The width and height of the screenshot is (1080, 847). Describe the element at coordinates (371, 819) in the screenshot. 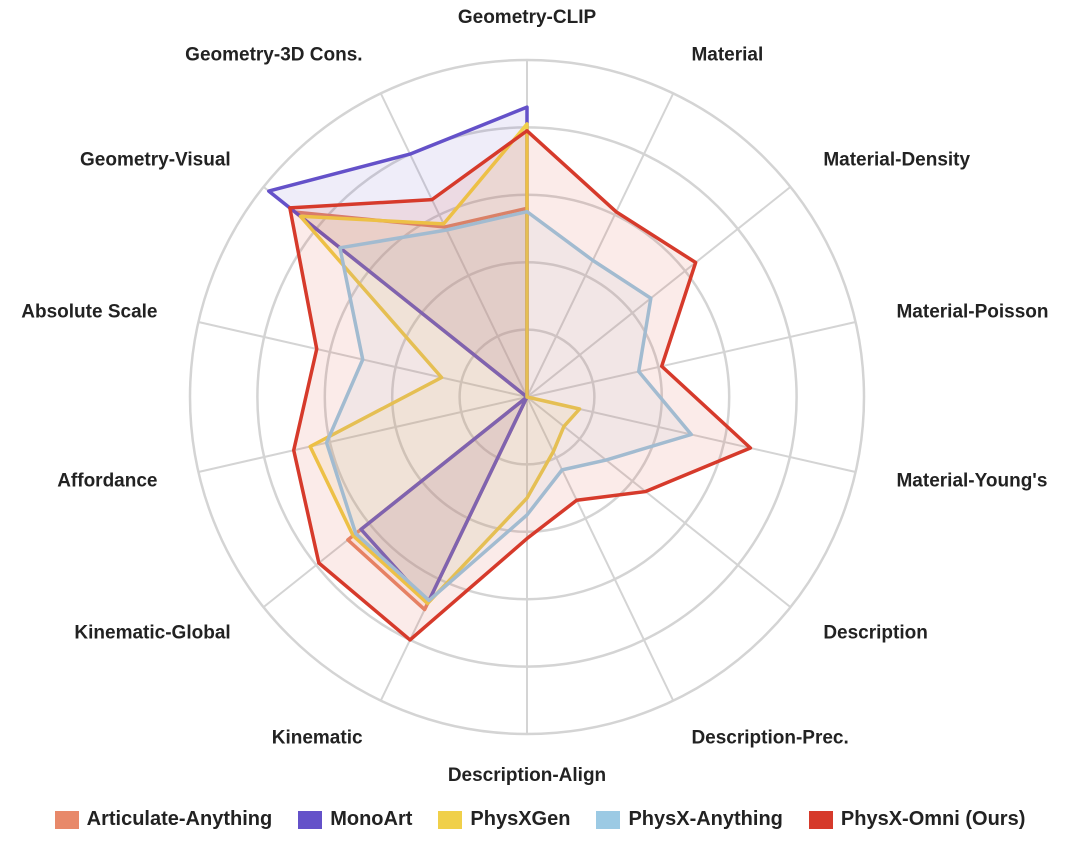

I see `legend-label: MonoArt` at that location.